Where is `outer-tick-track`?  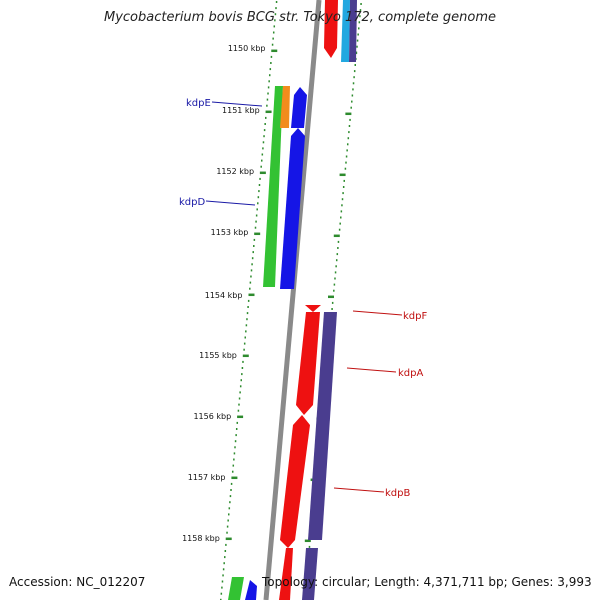
outer-tick-track is located at coordinates (249, 301).